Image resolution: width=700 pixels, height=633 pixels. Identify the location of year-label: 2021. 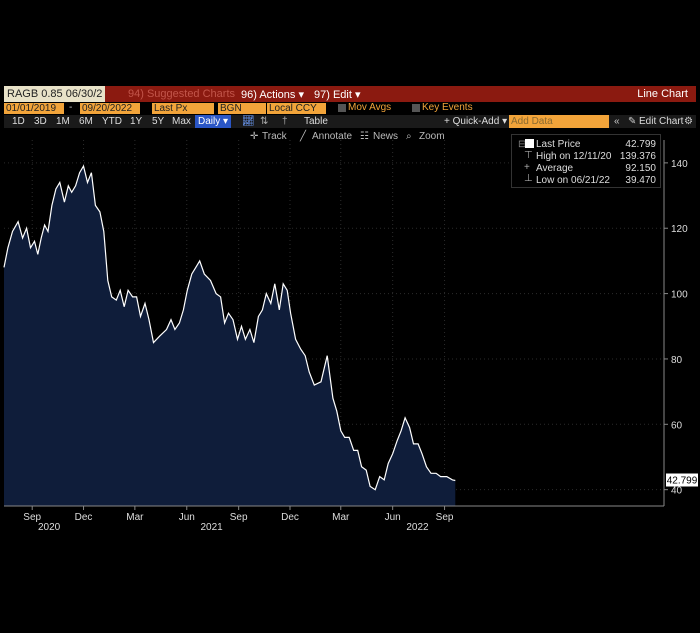
(211, 527).